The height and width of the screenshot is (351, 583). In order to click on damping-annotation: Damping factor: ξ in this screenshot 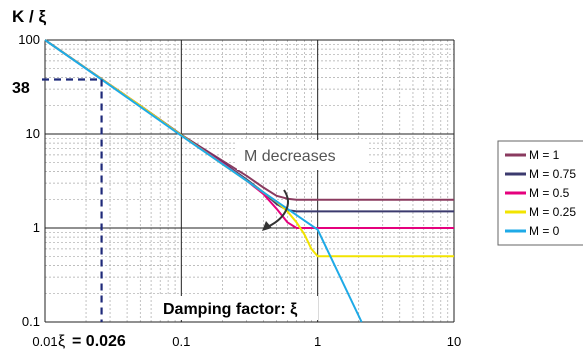, I will do `click(238, 308)`.